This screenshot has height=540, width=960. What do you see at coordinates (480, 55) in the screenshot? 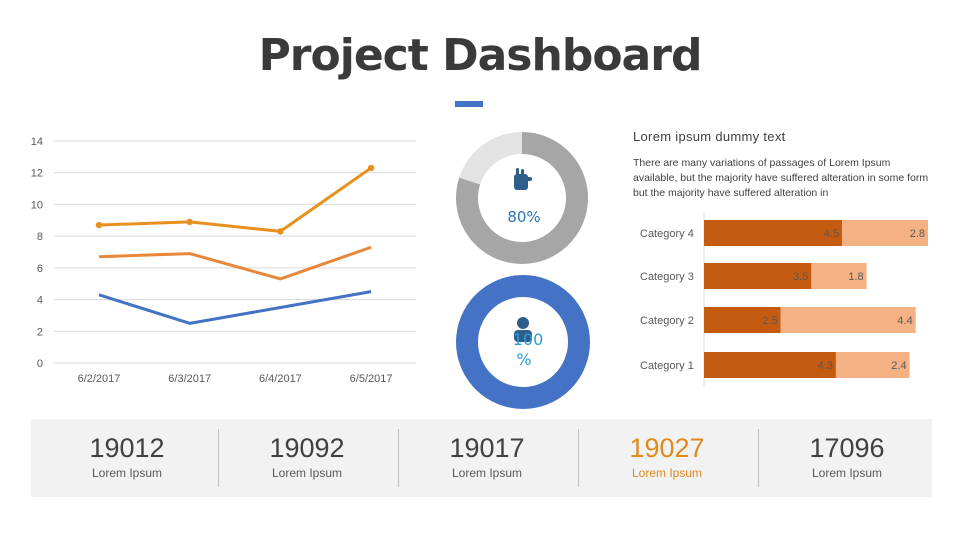
I see `page-title: Project Dashboard` at bounding box center [480, 55].